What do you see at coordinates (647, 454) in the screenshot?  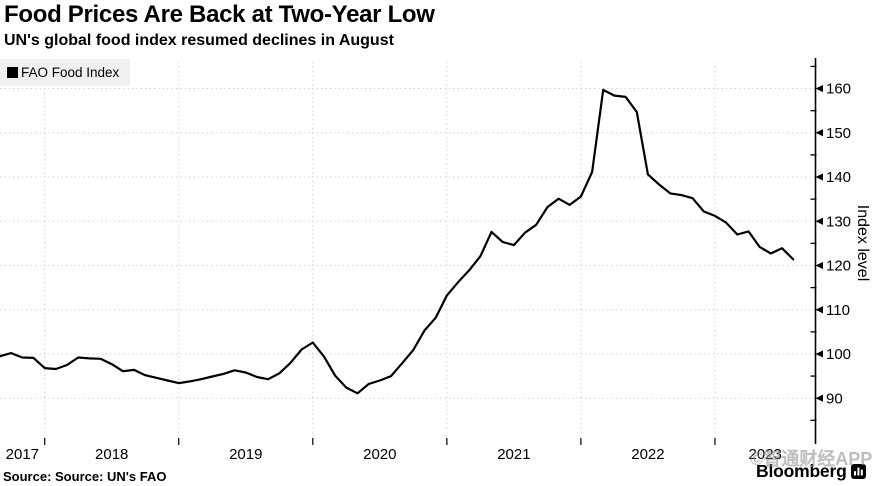 I see `x-tick-label: 2022` at bounding box center [647, 454].